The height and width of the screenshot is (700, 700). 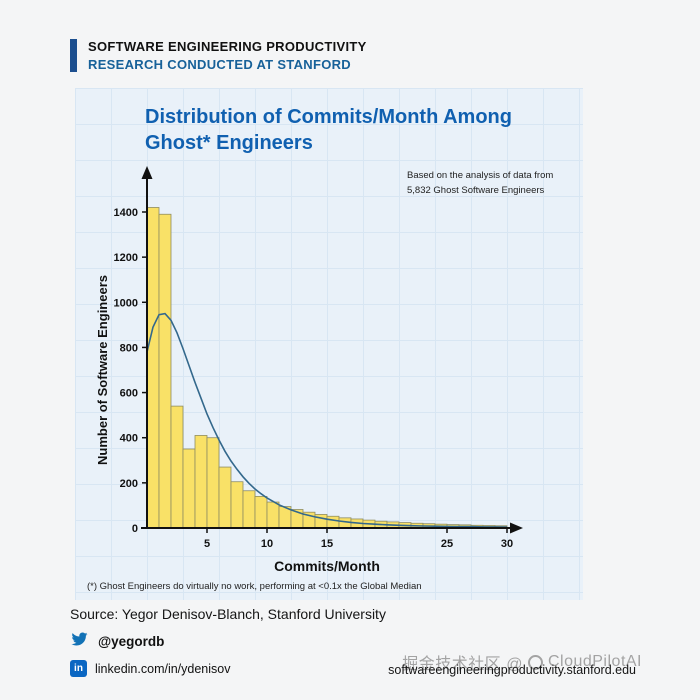 I want to click on svg-text: 600, so click(x=129, y=394).